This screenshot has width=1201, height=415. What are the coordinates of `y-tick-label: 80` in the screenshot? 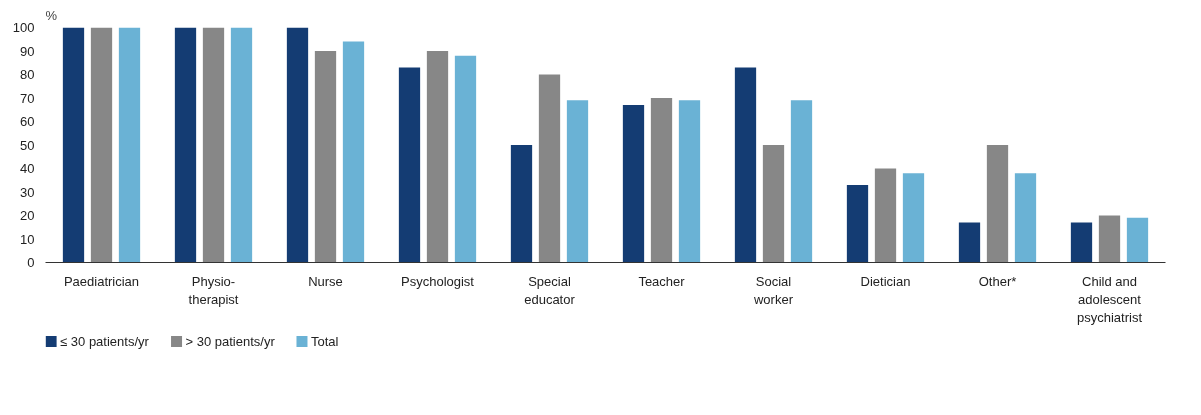 It's located at (27, 74).